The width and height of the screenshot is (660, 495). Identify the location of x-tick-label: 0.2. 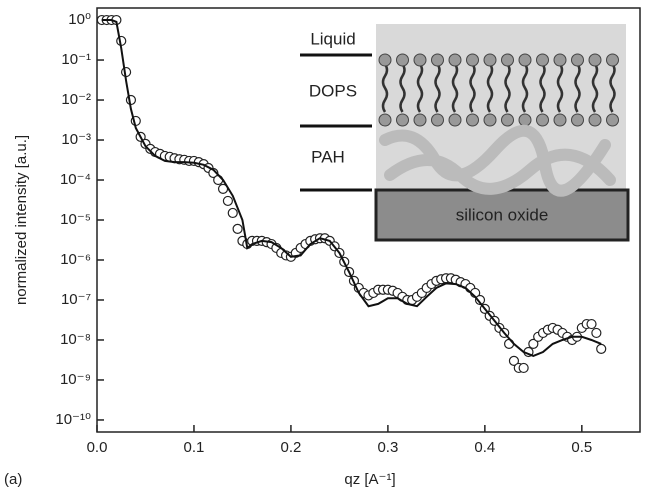
(290, 447).